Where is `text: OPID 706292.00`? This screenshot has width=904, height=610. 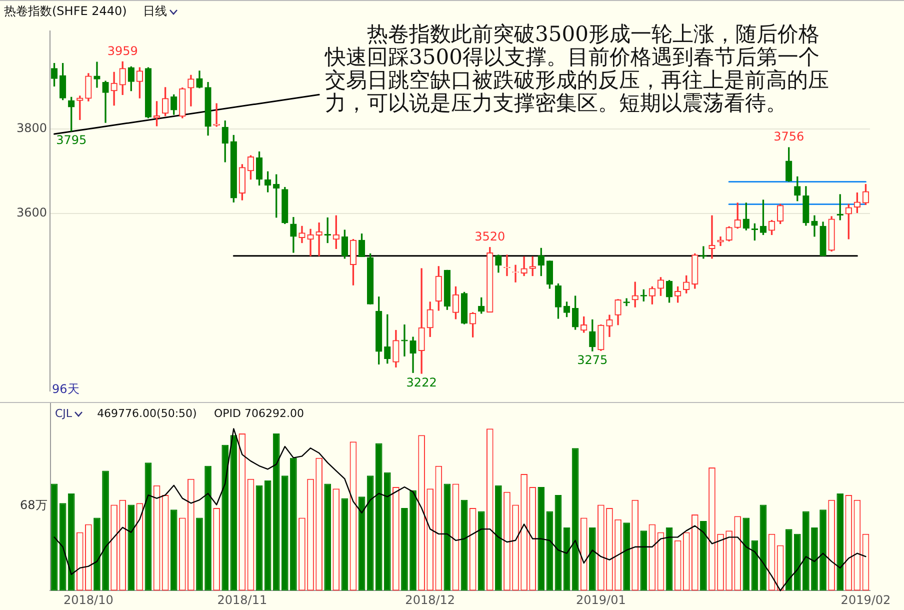 text: OPID 706292.00 is located at coordinates (259, 413).